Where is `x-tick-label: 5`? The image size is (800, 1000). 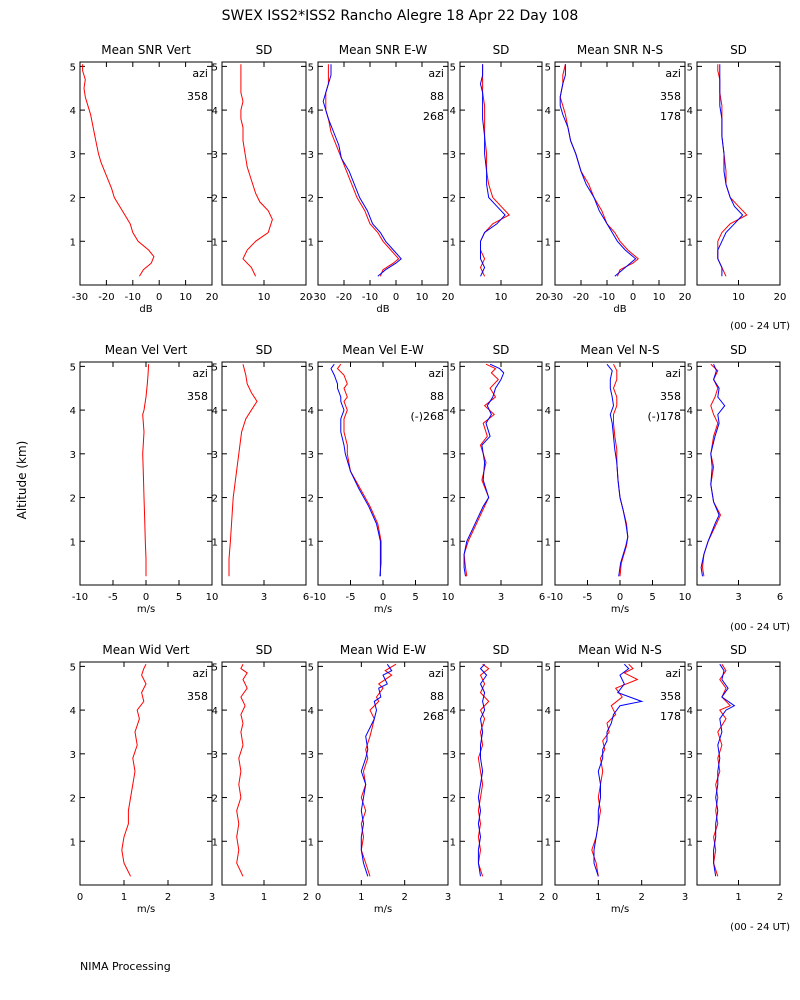
x-tick-label: 5 is located at coordinates (179, 597).